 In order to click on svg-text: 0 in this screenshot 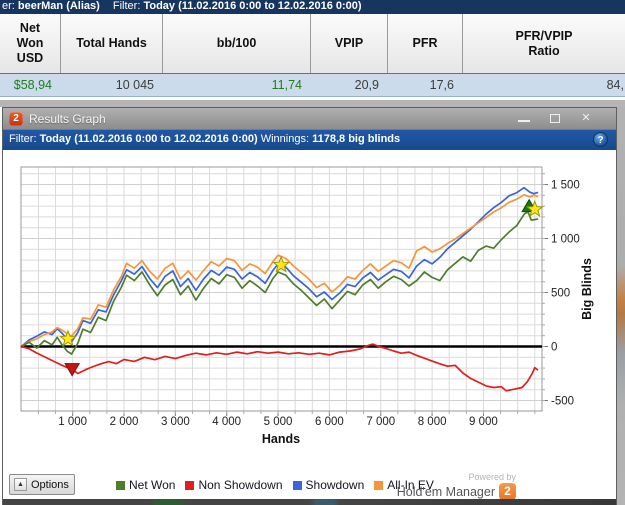, I will do `click(554, 348)`.